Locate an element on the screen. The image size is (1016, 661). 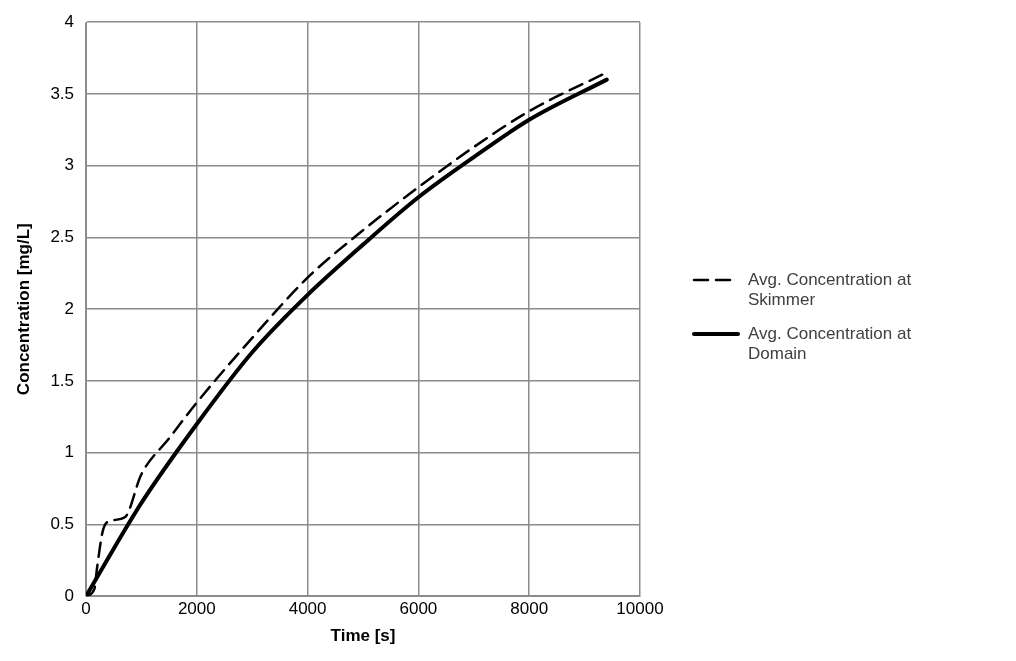
x-tick-label: 4000 is located at coordinates (307, 609).